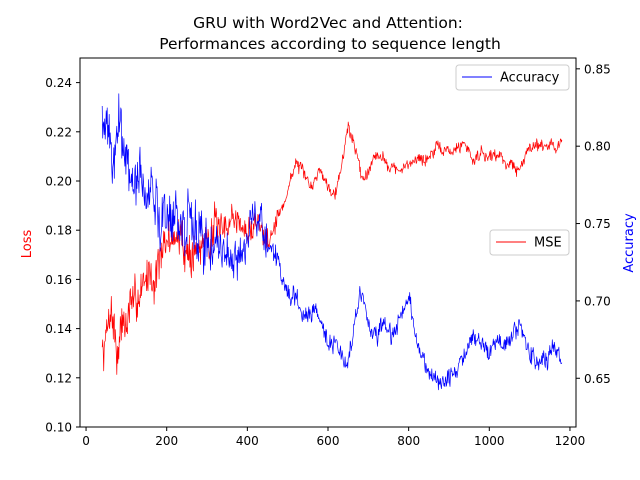 This screenshot has height=480, width=640. I want to click on right-axis-label: Accuracy, so click(629, 243).